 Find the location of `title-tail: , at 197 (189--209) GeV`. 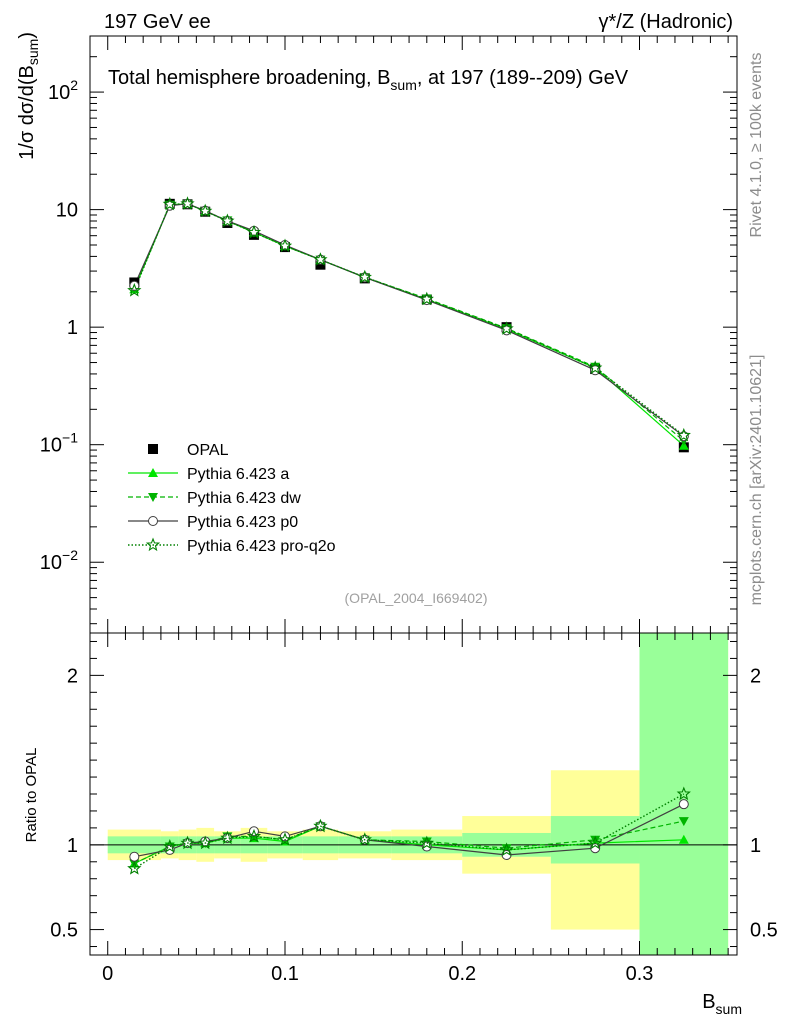

title-tail: , at 197 (189--209) GeV is located at coordinates (523, 78).